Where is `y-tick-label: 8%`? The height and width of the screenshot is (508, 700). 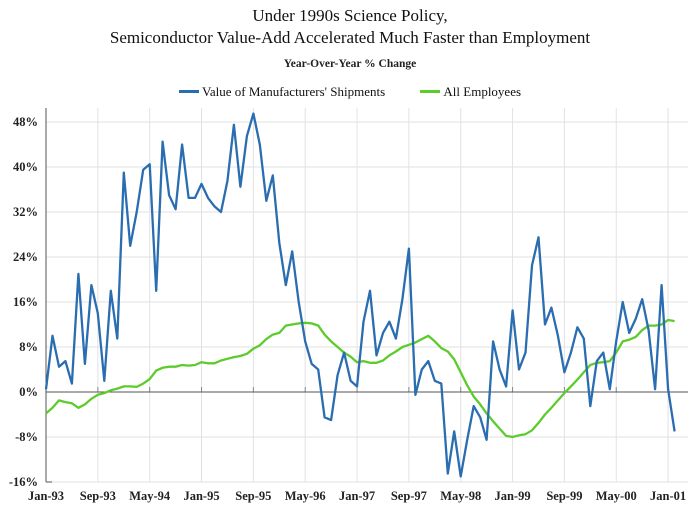
y-tick-label: 8% is located at coordinates (28, 347).